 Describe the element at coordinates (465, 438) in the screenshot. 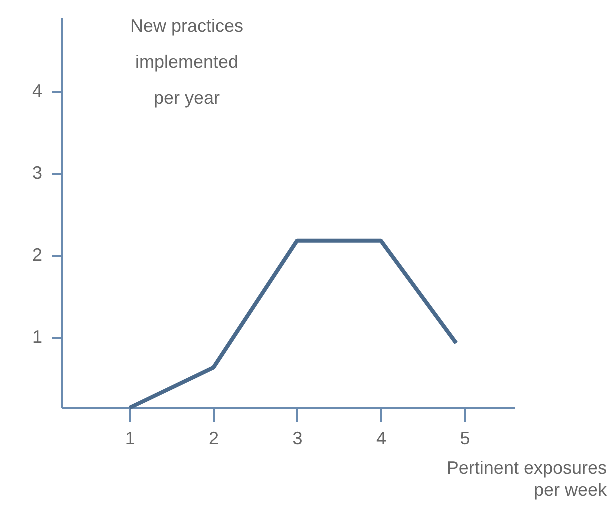

I see `x-tick-label: 5` at that location.